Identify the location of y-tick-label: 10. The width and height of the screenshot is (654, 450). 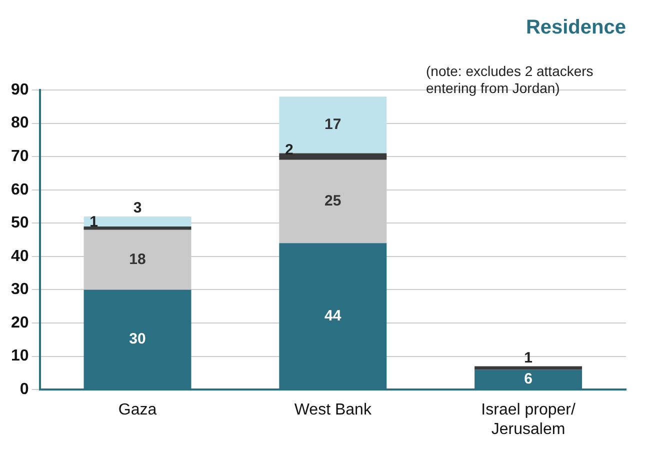
(20, 356).